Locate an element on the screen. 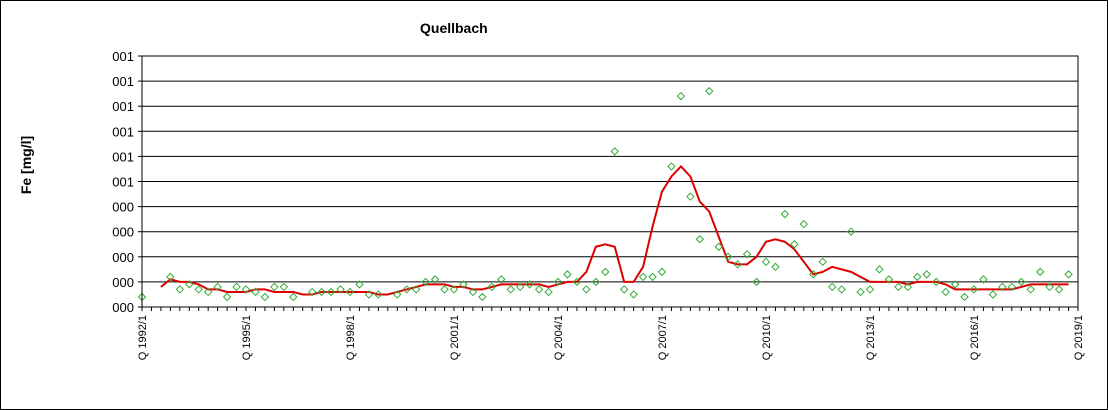 The width and height of the screenshot is (1108, 410). x-tick-label: Q 2001/1 is located at coordinates (455, 337).